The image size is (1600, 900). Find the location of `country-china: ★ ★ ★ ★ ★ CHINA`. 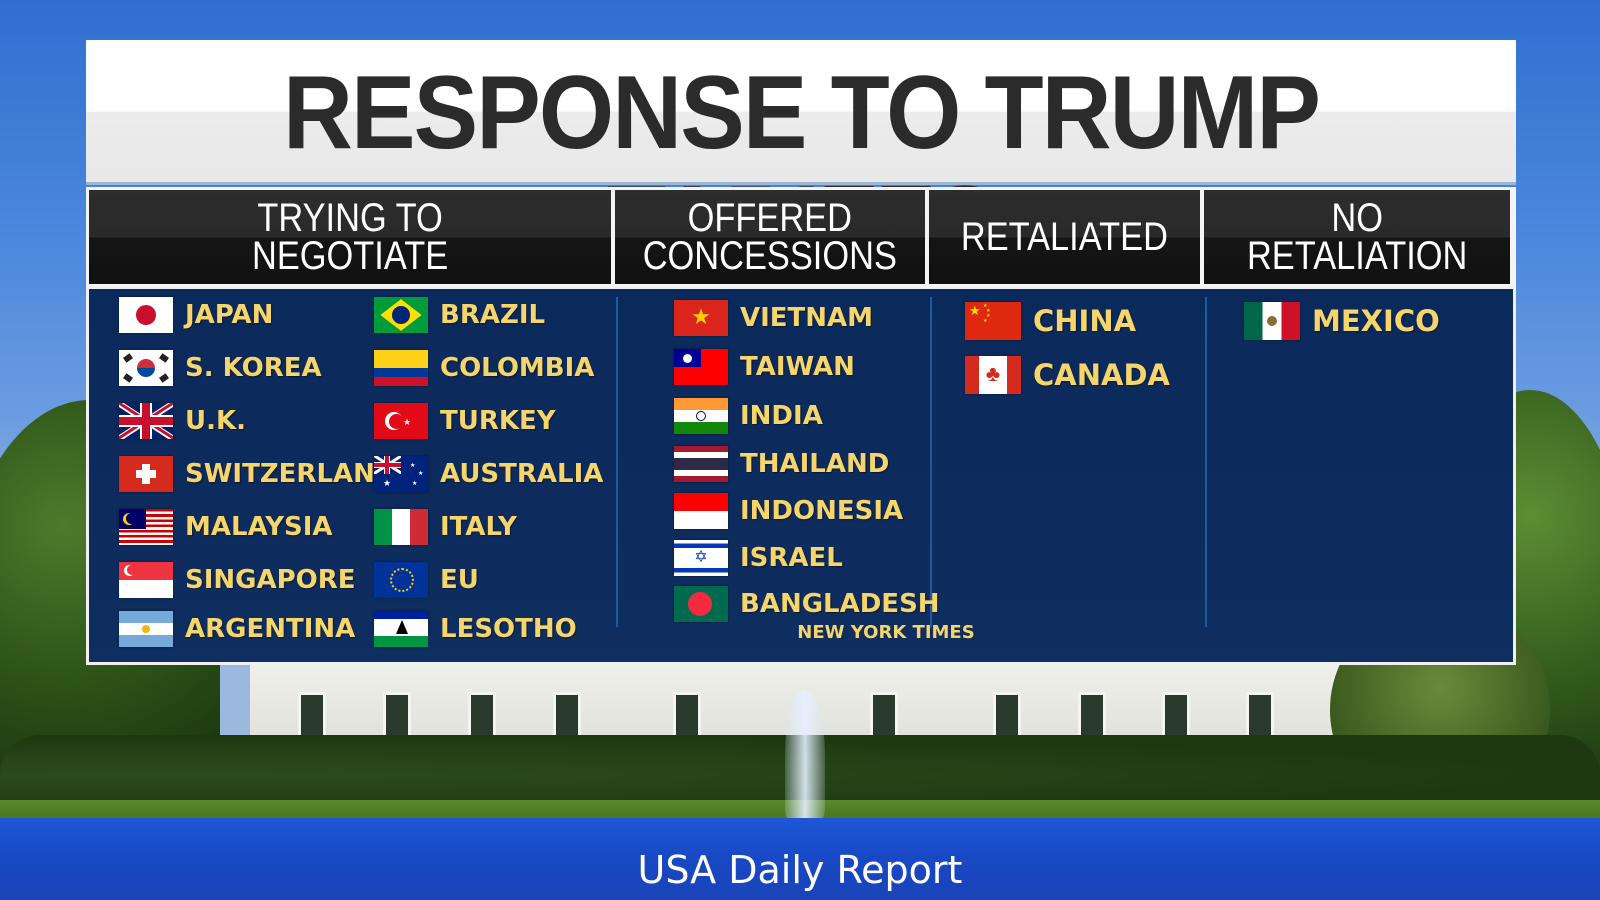

country-china: ★ ★ ★ ★ ★ CHINA is located at coordinates (1050, 321).